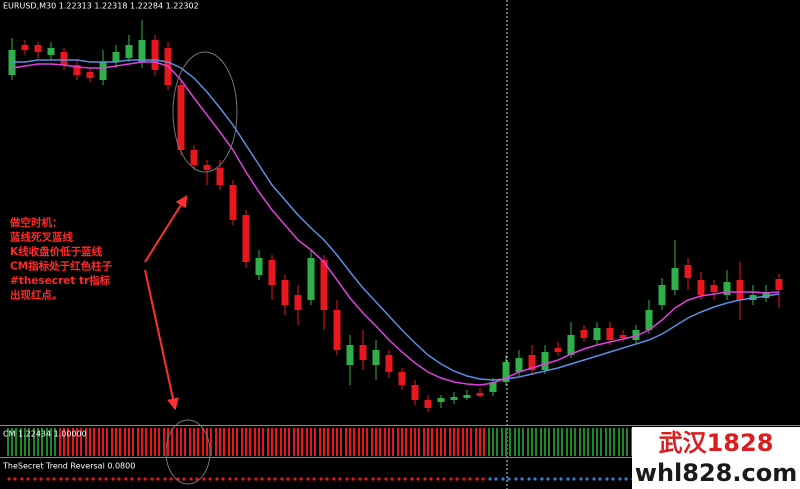 The image size is (800, 489). What do you see at coordinates (716, 473) in the screenshot?
I see `watermark: whl828.com` at bounding box center [716, 473].